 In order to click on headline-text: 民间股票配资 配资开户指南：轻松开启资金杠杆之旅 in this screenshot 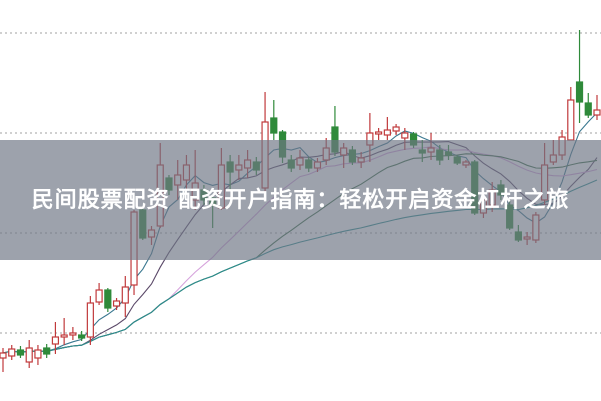, I will do `click(300, 200)`.